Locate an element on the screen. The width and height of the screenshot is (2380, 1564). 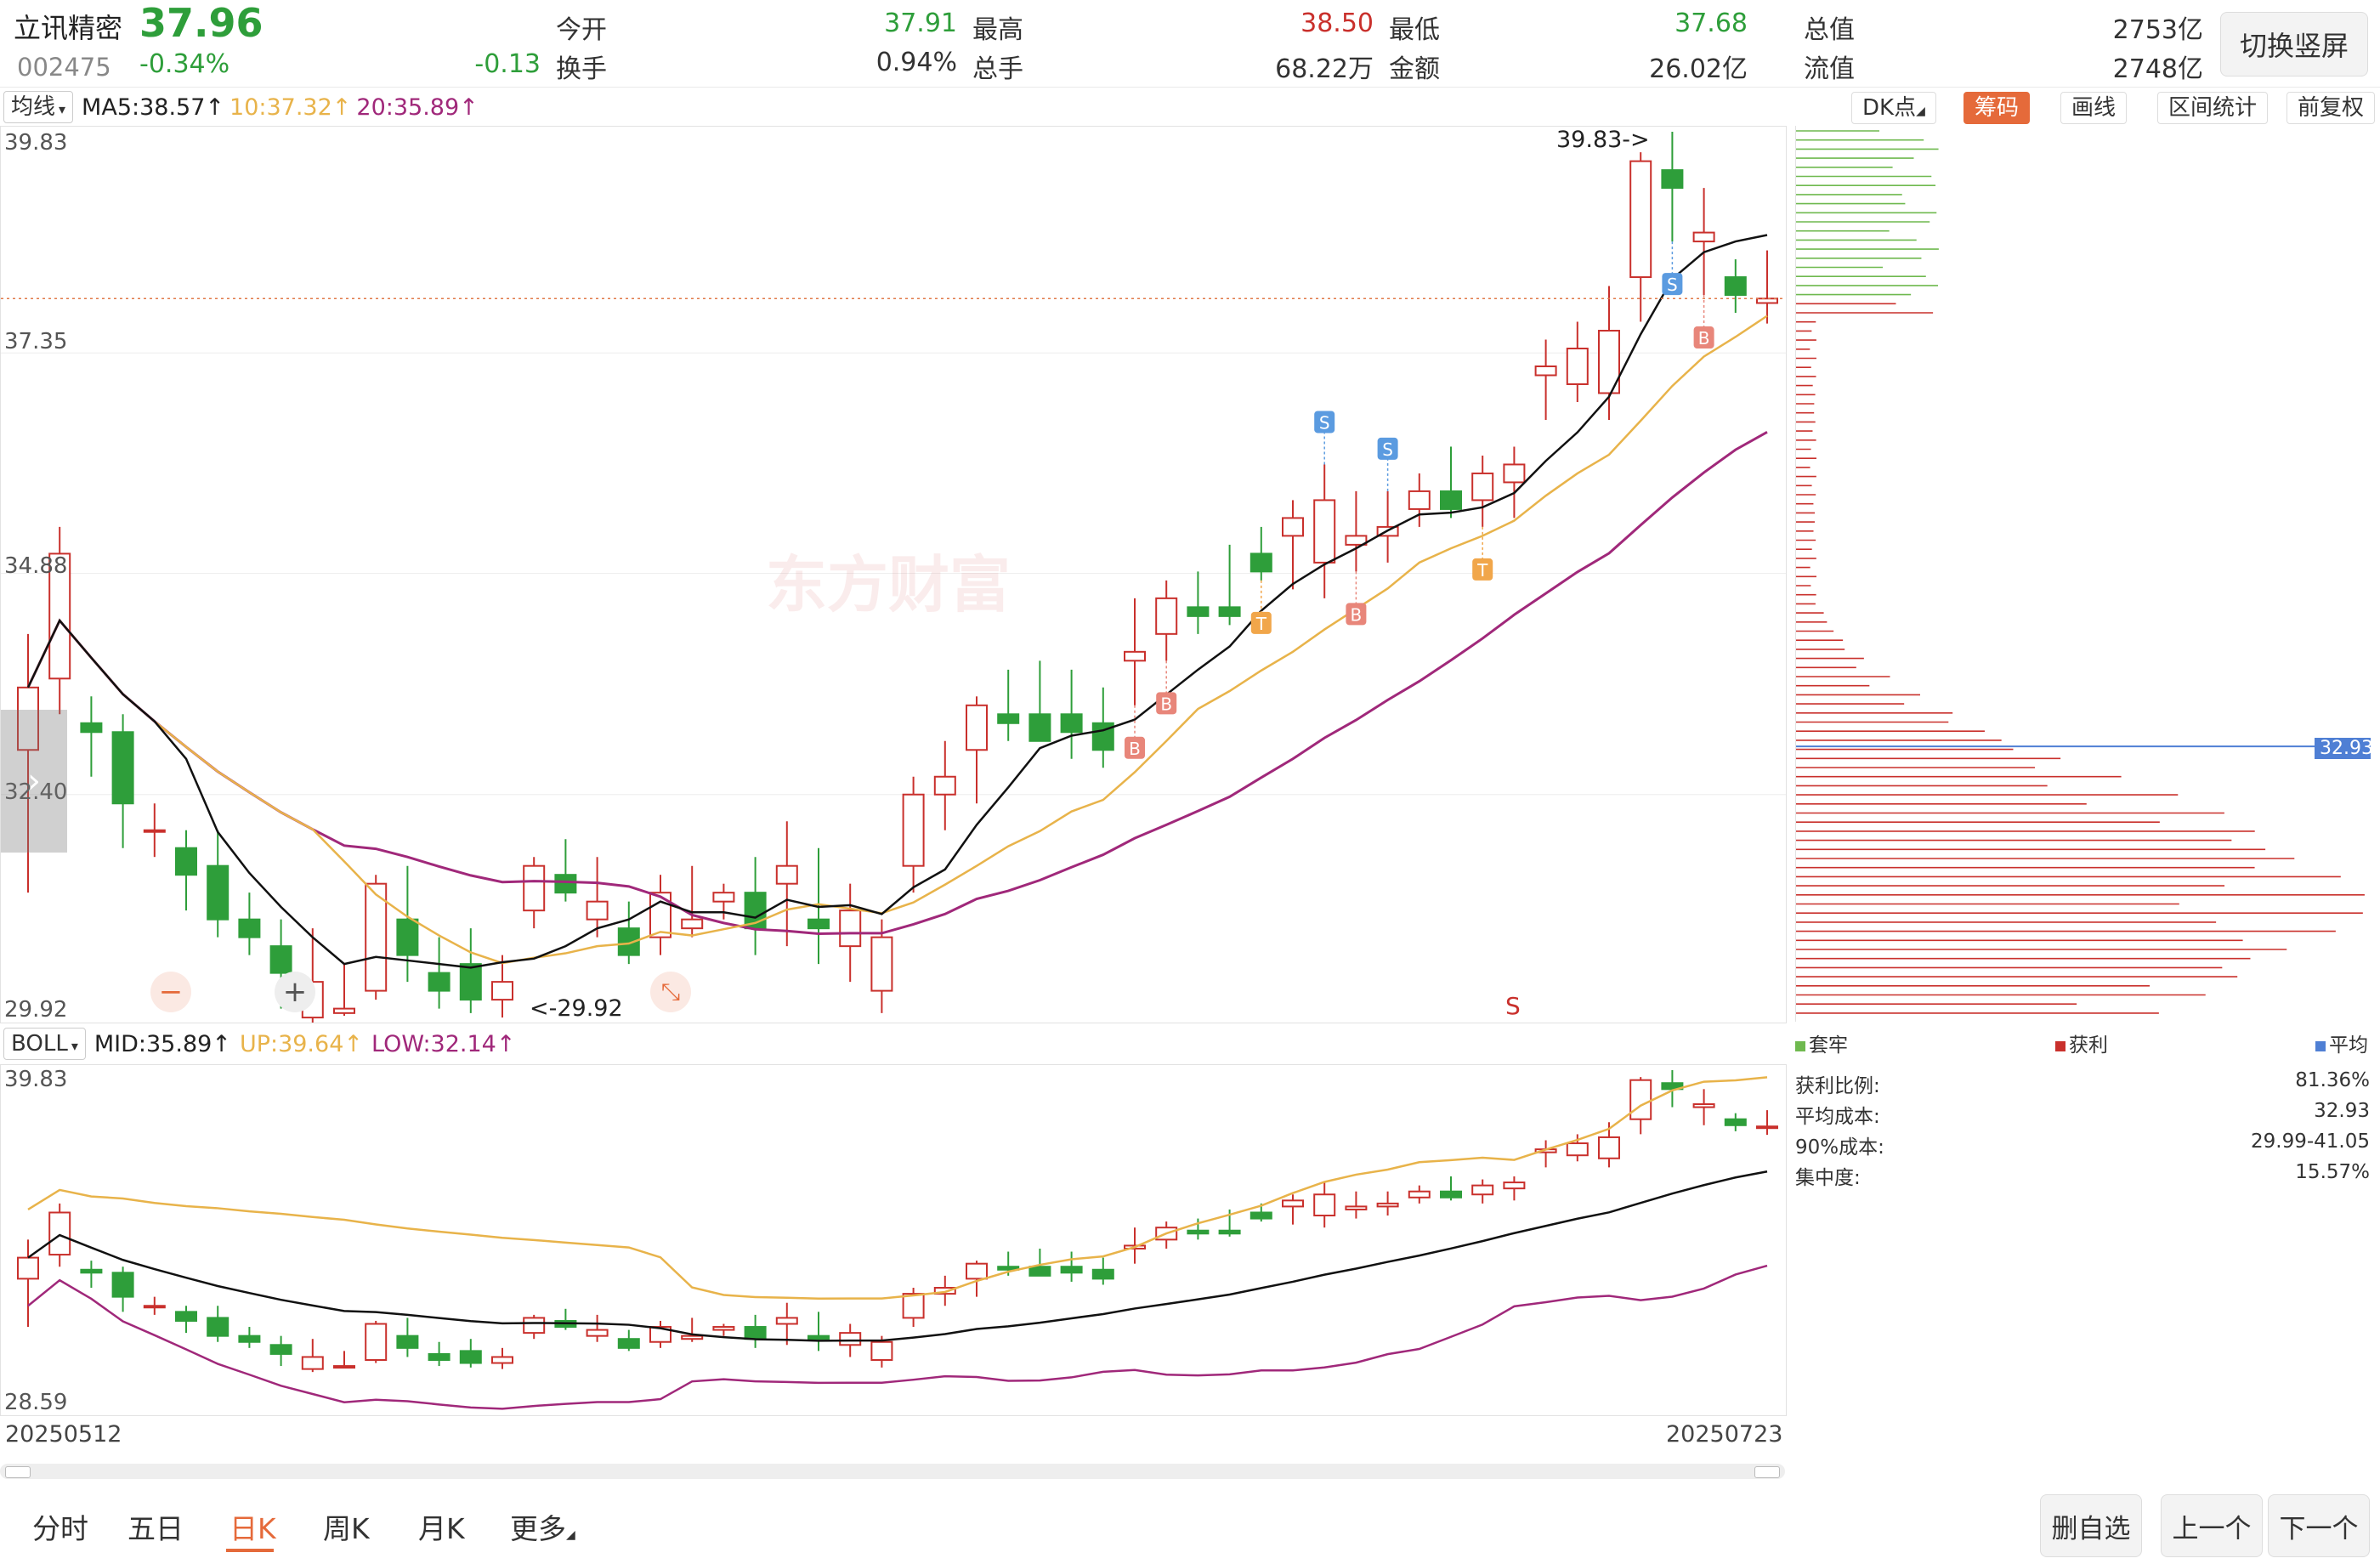
adjust-button: 前复权 is located at coordinates (2331, 108).